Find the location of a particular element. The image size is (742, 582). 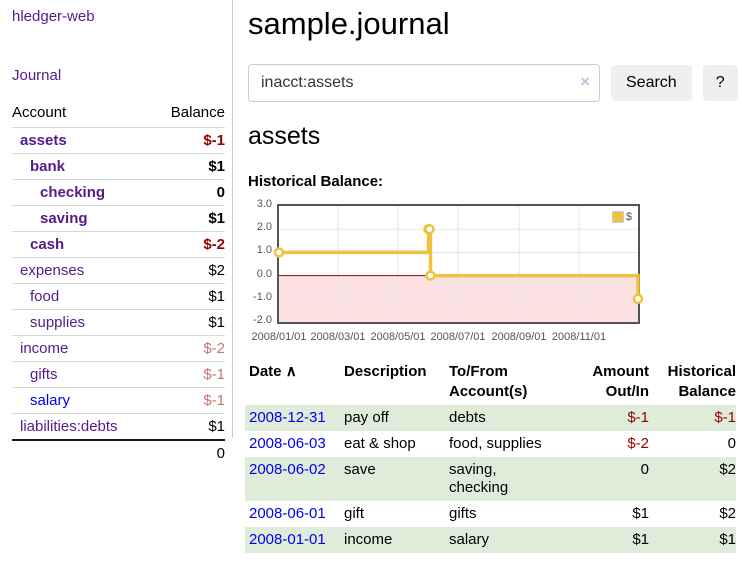

x-tick-label: 2008/05/01 is located at coordinates (398, 337).